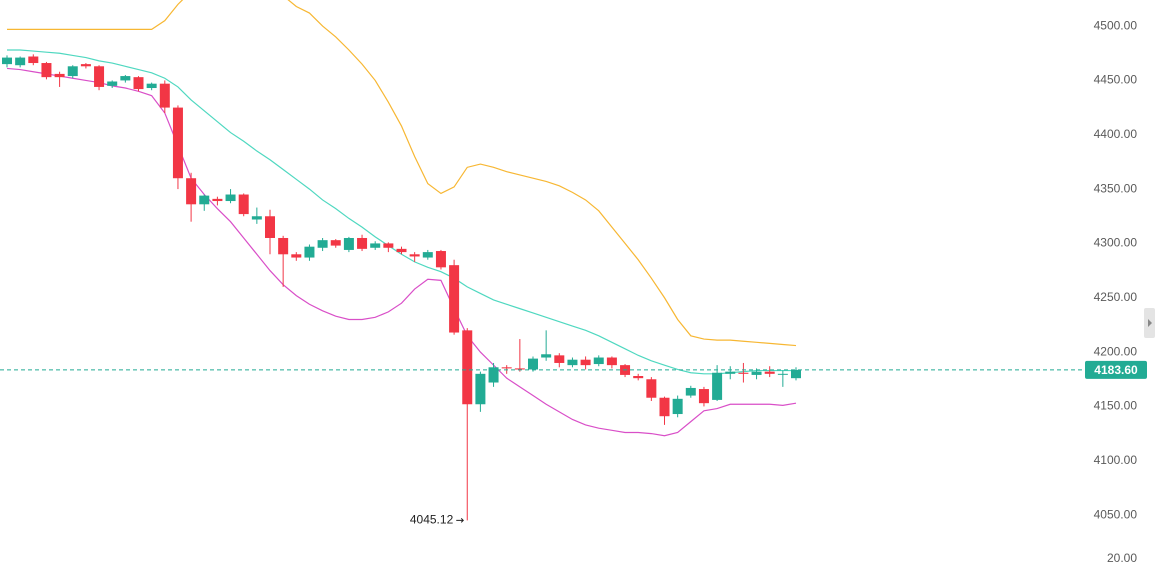 This screenshot has width=1155, height=564. Describe the element at coordinates (1116, 460) in the screenshot. I see `y-tick-label: 4100.00` at that location.